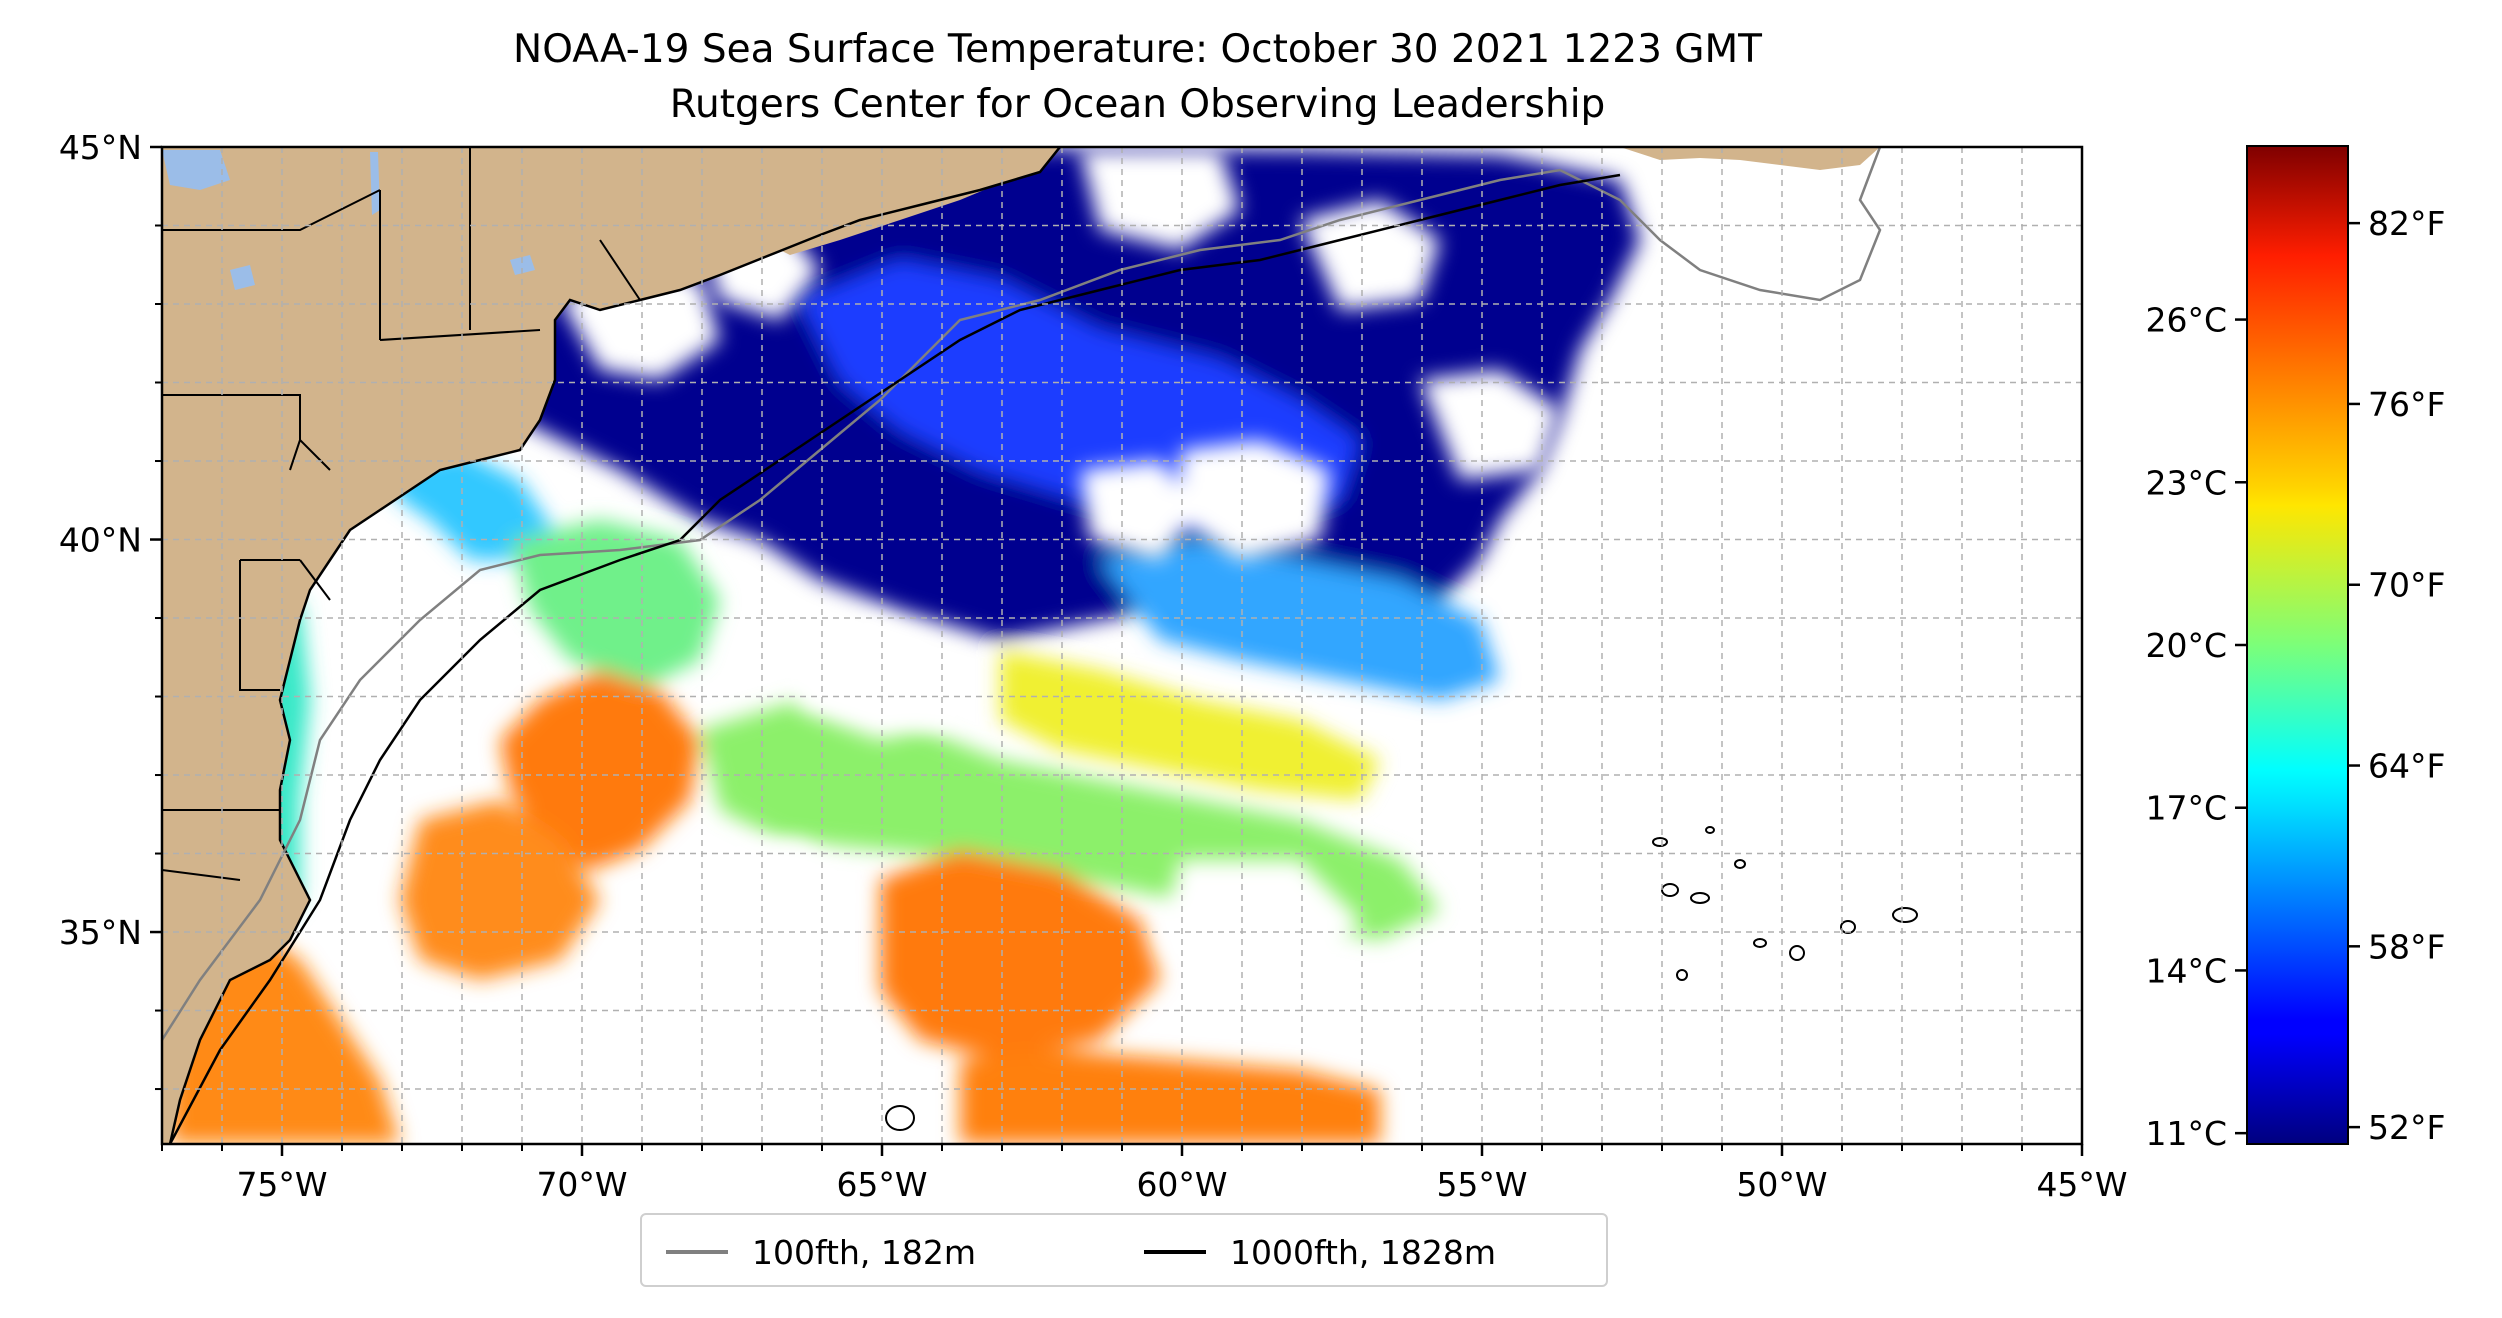 Image resolution: width=2502 pixels, height=1318 pixels. I want to click on legend-item-100fth: 100fth, 182m, so click(821, 1252).